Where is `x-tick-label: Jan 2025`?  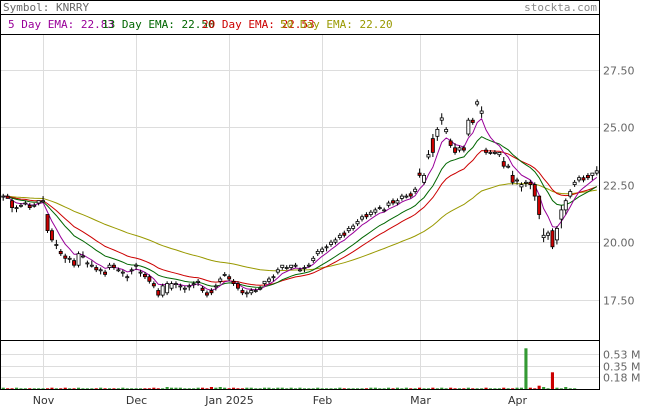 x-tick-label: Jan 2025 is located at coordinates (228, 400).